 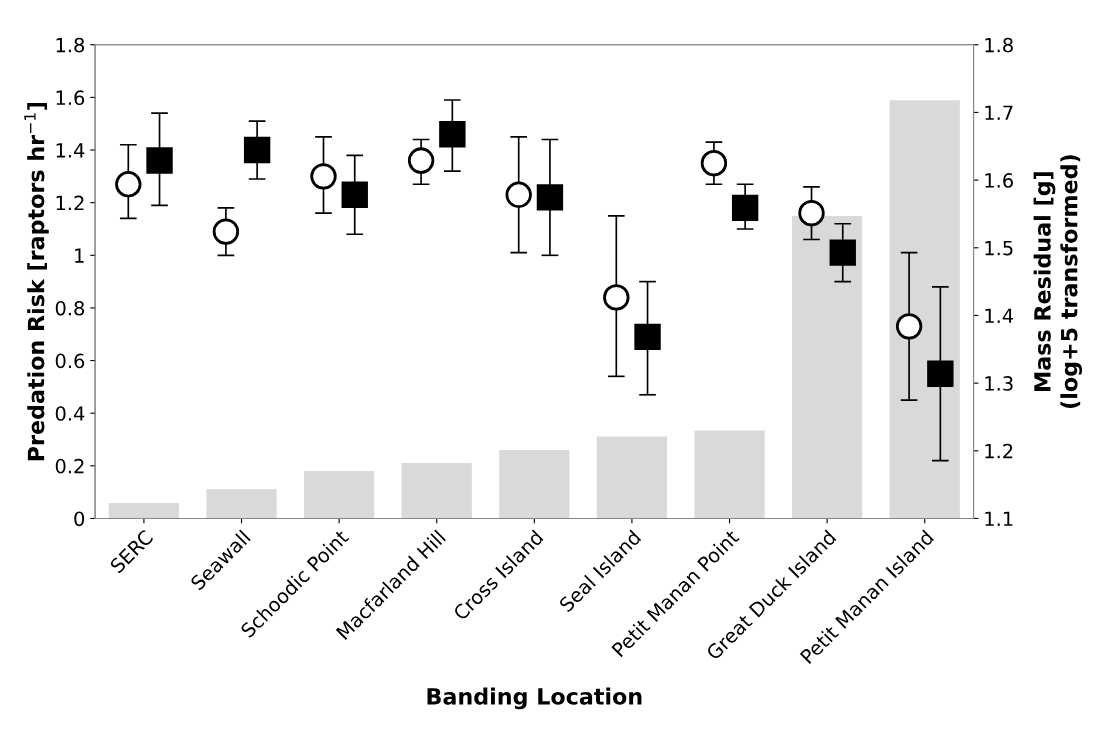 What do you see at coordinates (999, 45) in the screenshot?
I see `y2-tick-label: 1.8` at bounding box center [999, 45].